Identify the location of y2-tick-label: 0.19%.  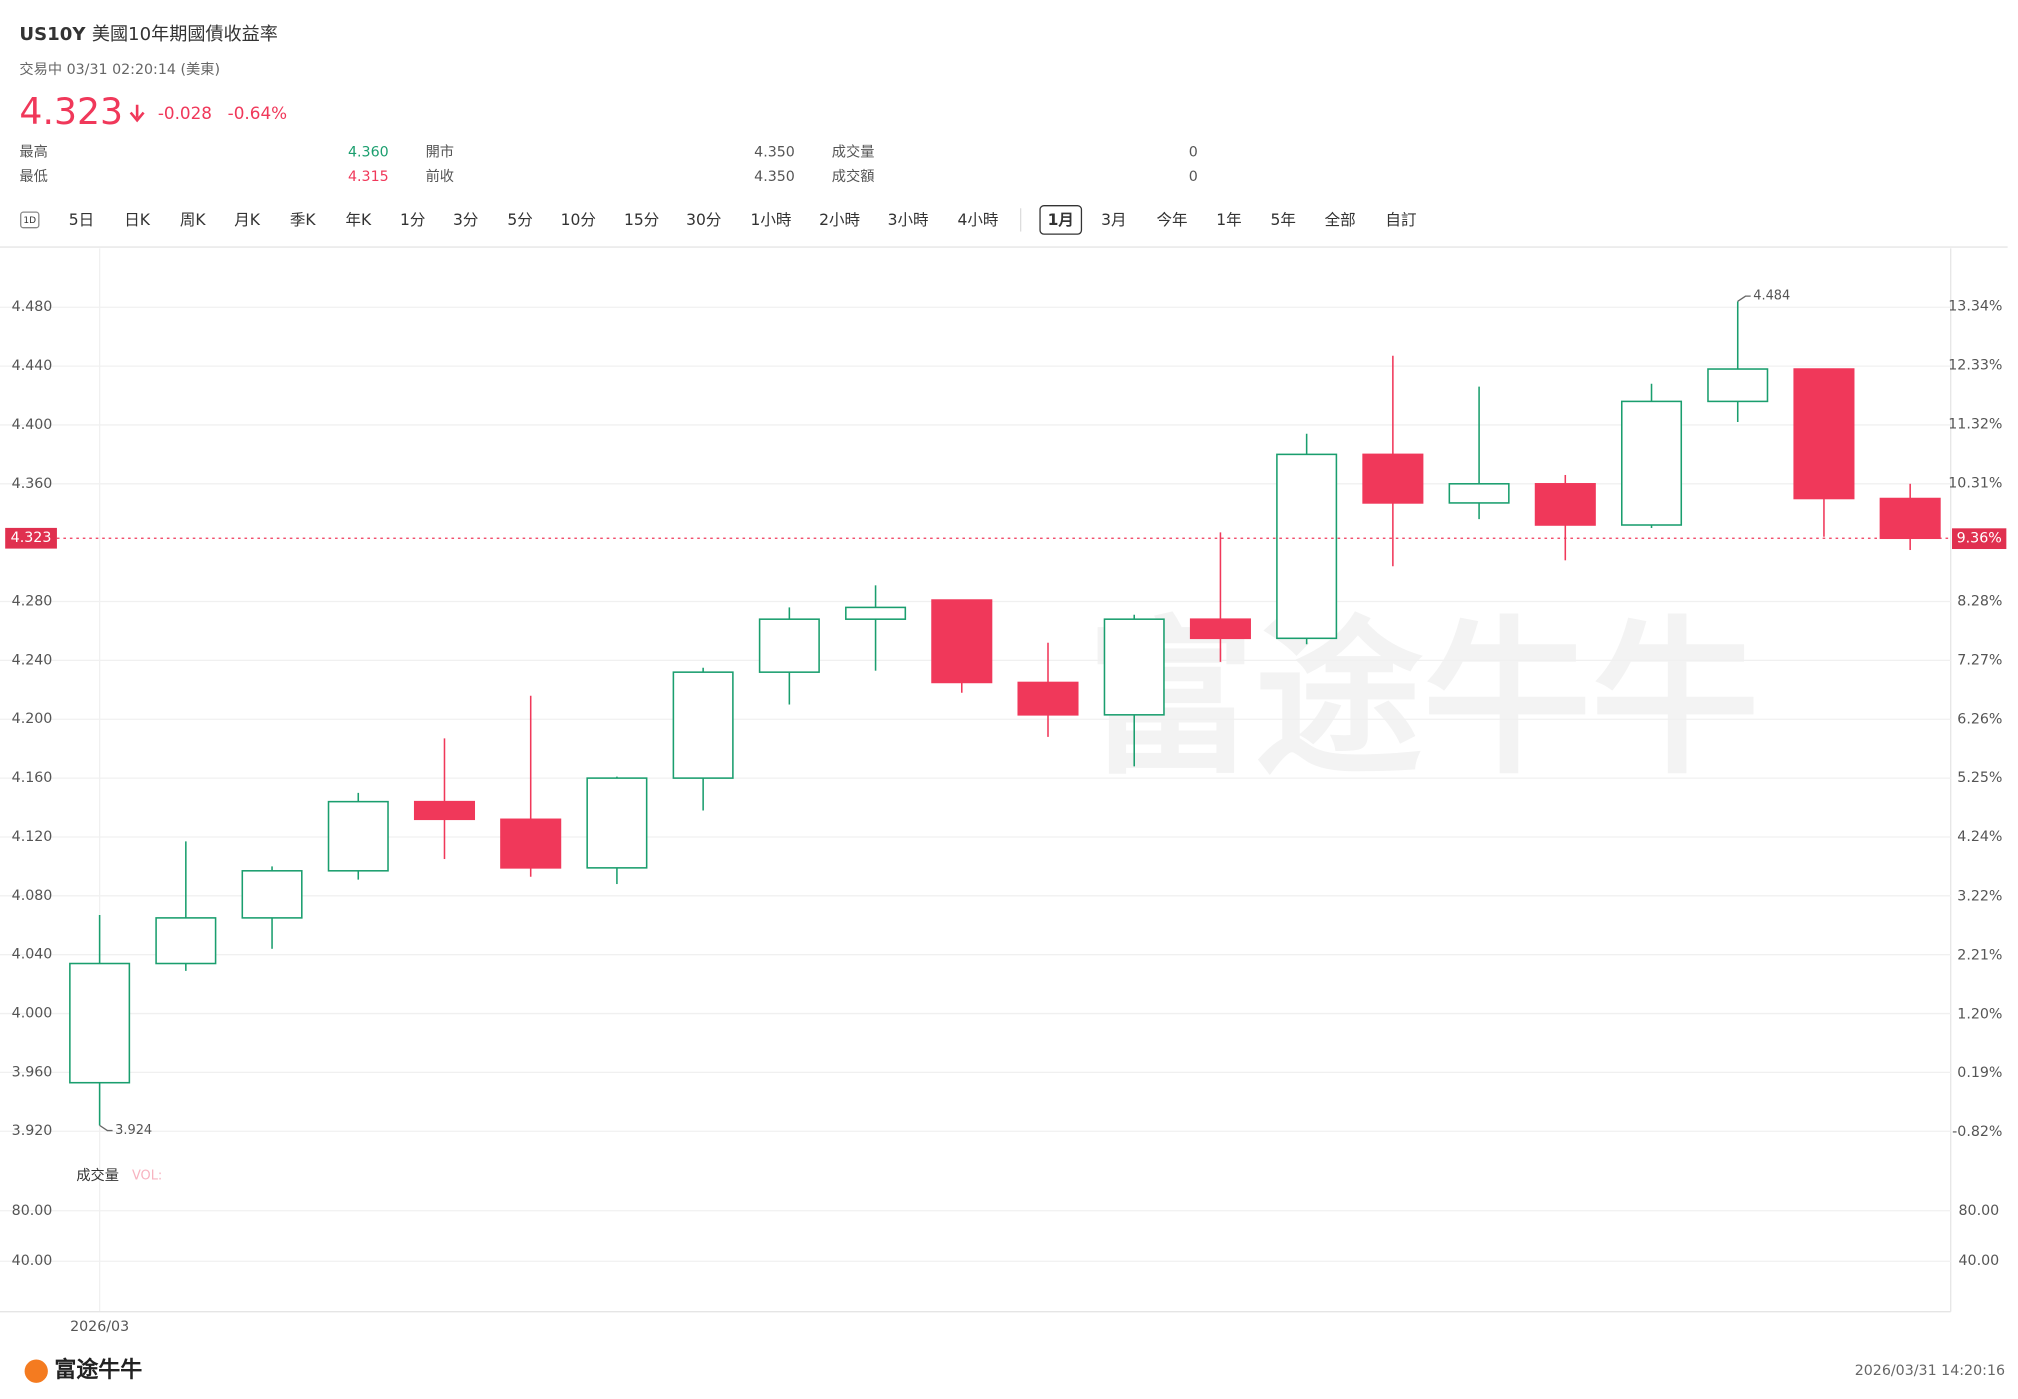
(1979, 1073).